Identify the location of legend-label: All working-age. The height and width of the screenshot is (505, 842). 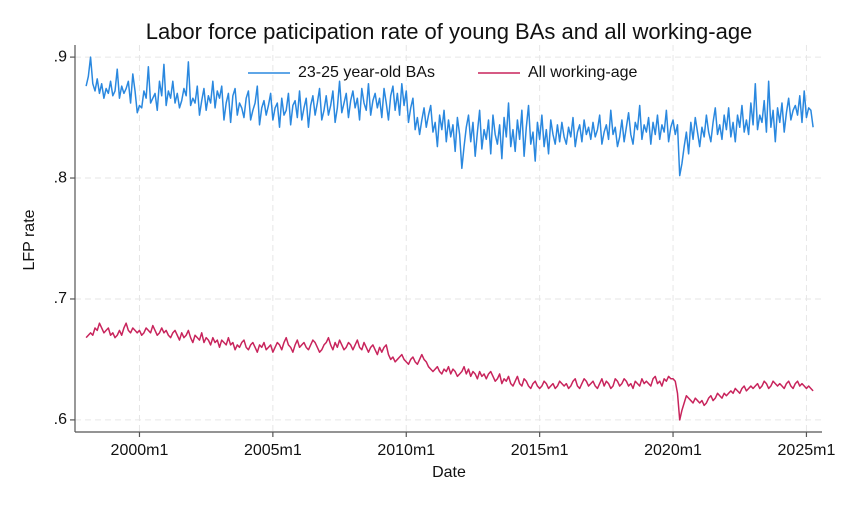
(582, 72).